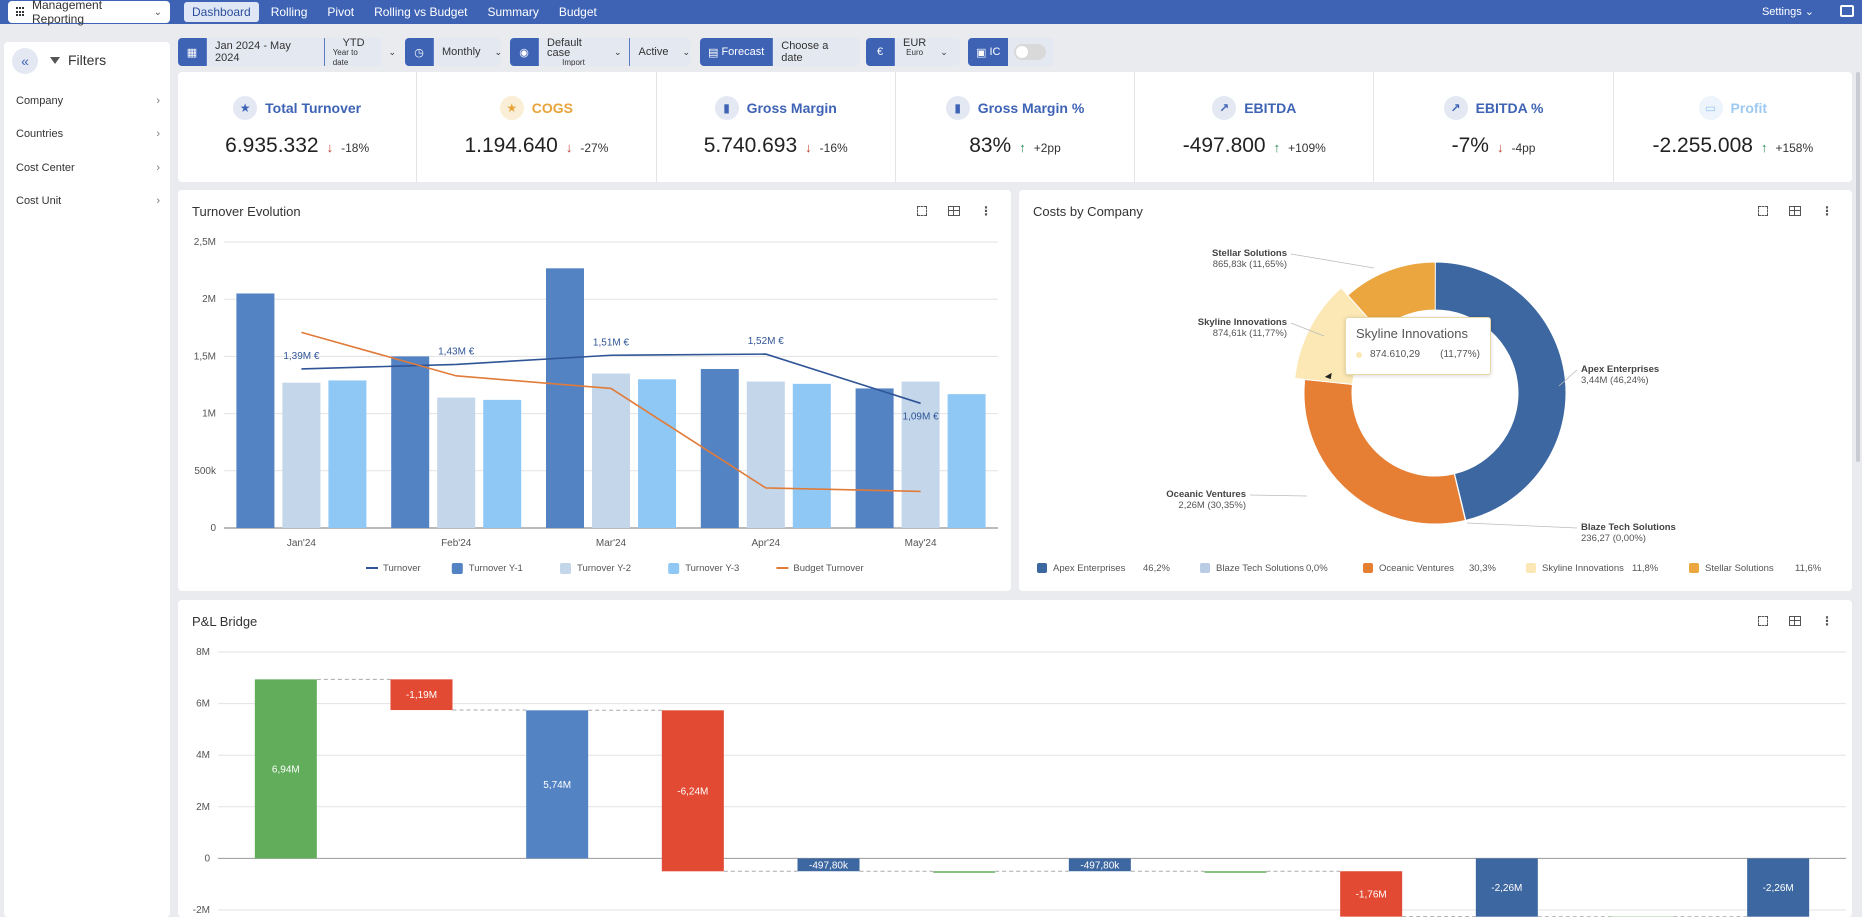  I want to click on period-mode: YTD Year to date, so click(353, 52).